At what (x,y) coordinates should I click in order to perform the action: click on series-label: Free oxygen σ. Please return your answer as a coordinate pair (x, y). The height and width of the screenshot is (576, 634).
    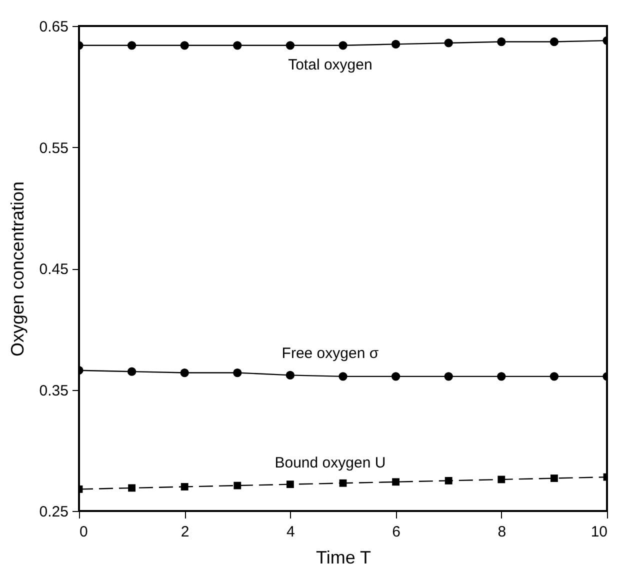
    Looking at the image, I should click on (331, 353).